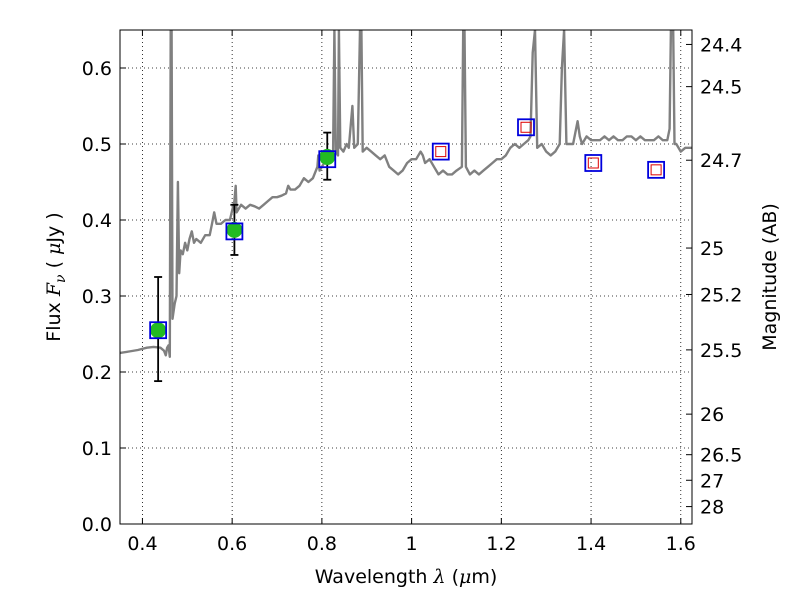 Image resolution: width=800 pixels, height=600 pixels. What do you see at coordinates (54, 227) in the screenshot?
I see `y-axis-label-unit-suffix: Jy )` at bounding box center [54, 227].